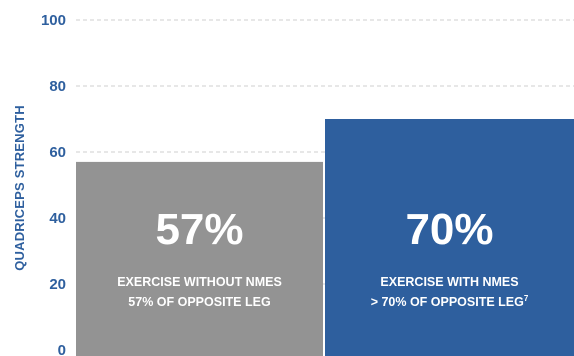  I want to click on bar-caption-line2: 57% OF OPPOSITE LEG, so click(199, 302).